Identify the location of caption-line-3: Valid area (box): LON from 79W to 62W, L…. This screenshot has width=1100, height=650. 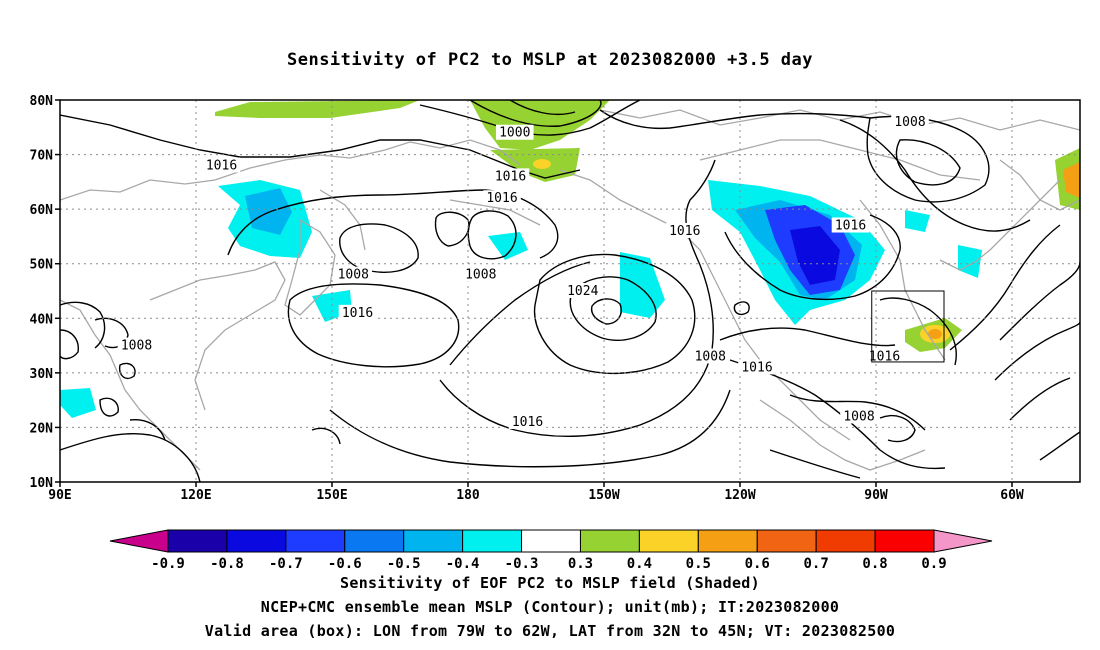
(550, 631).